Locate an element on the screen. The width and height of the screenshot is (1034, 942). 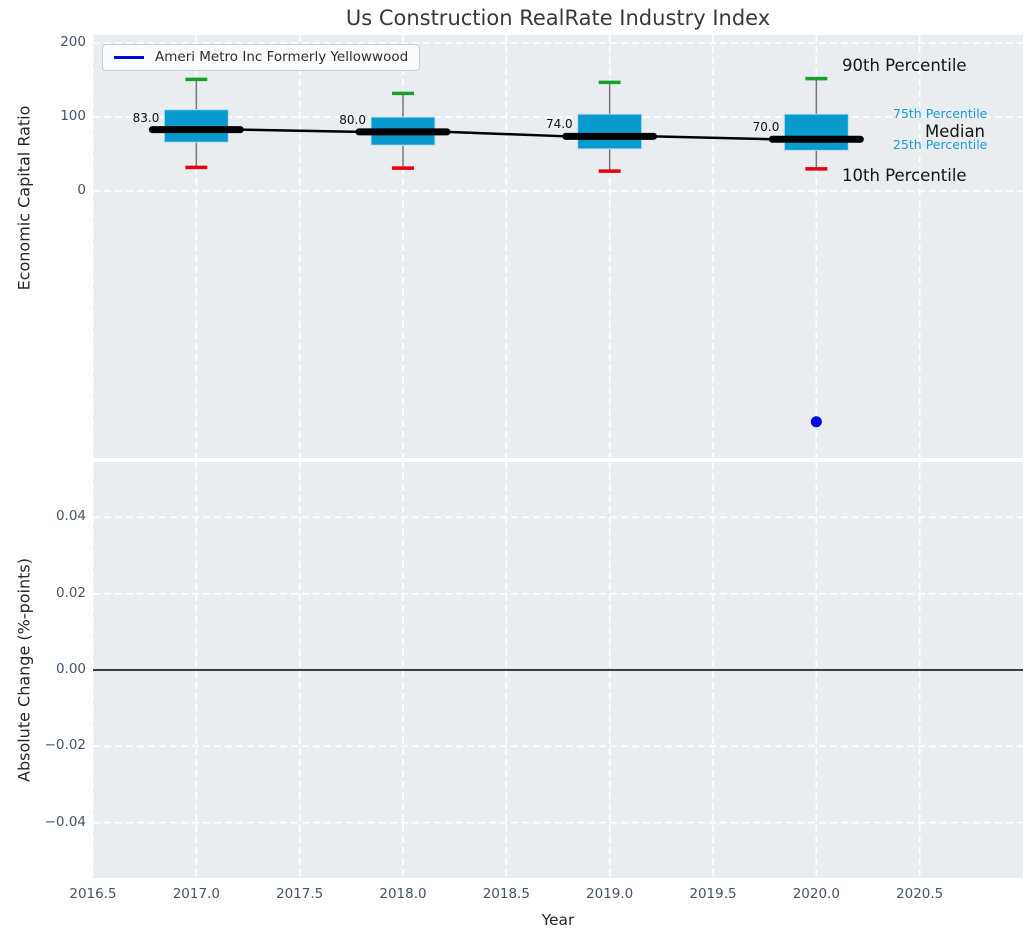
legend-label: Ameri Metro Inc Formerly Yellowwood is located at coordinates (282, 57).